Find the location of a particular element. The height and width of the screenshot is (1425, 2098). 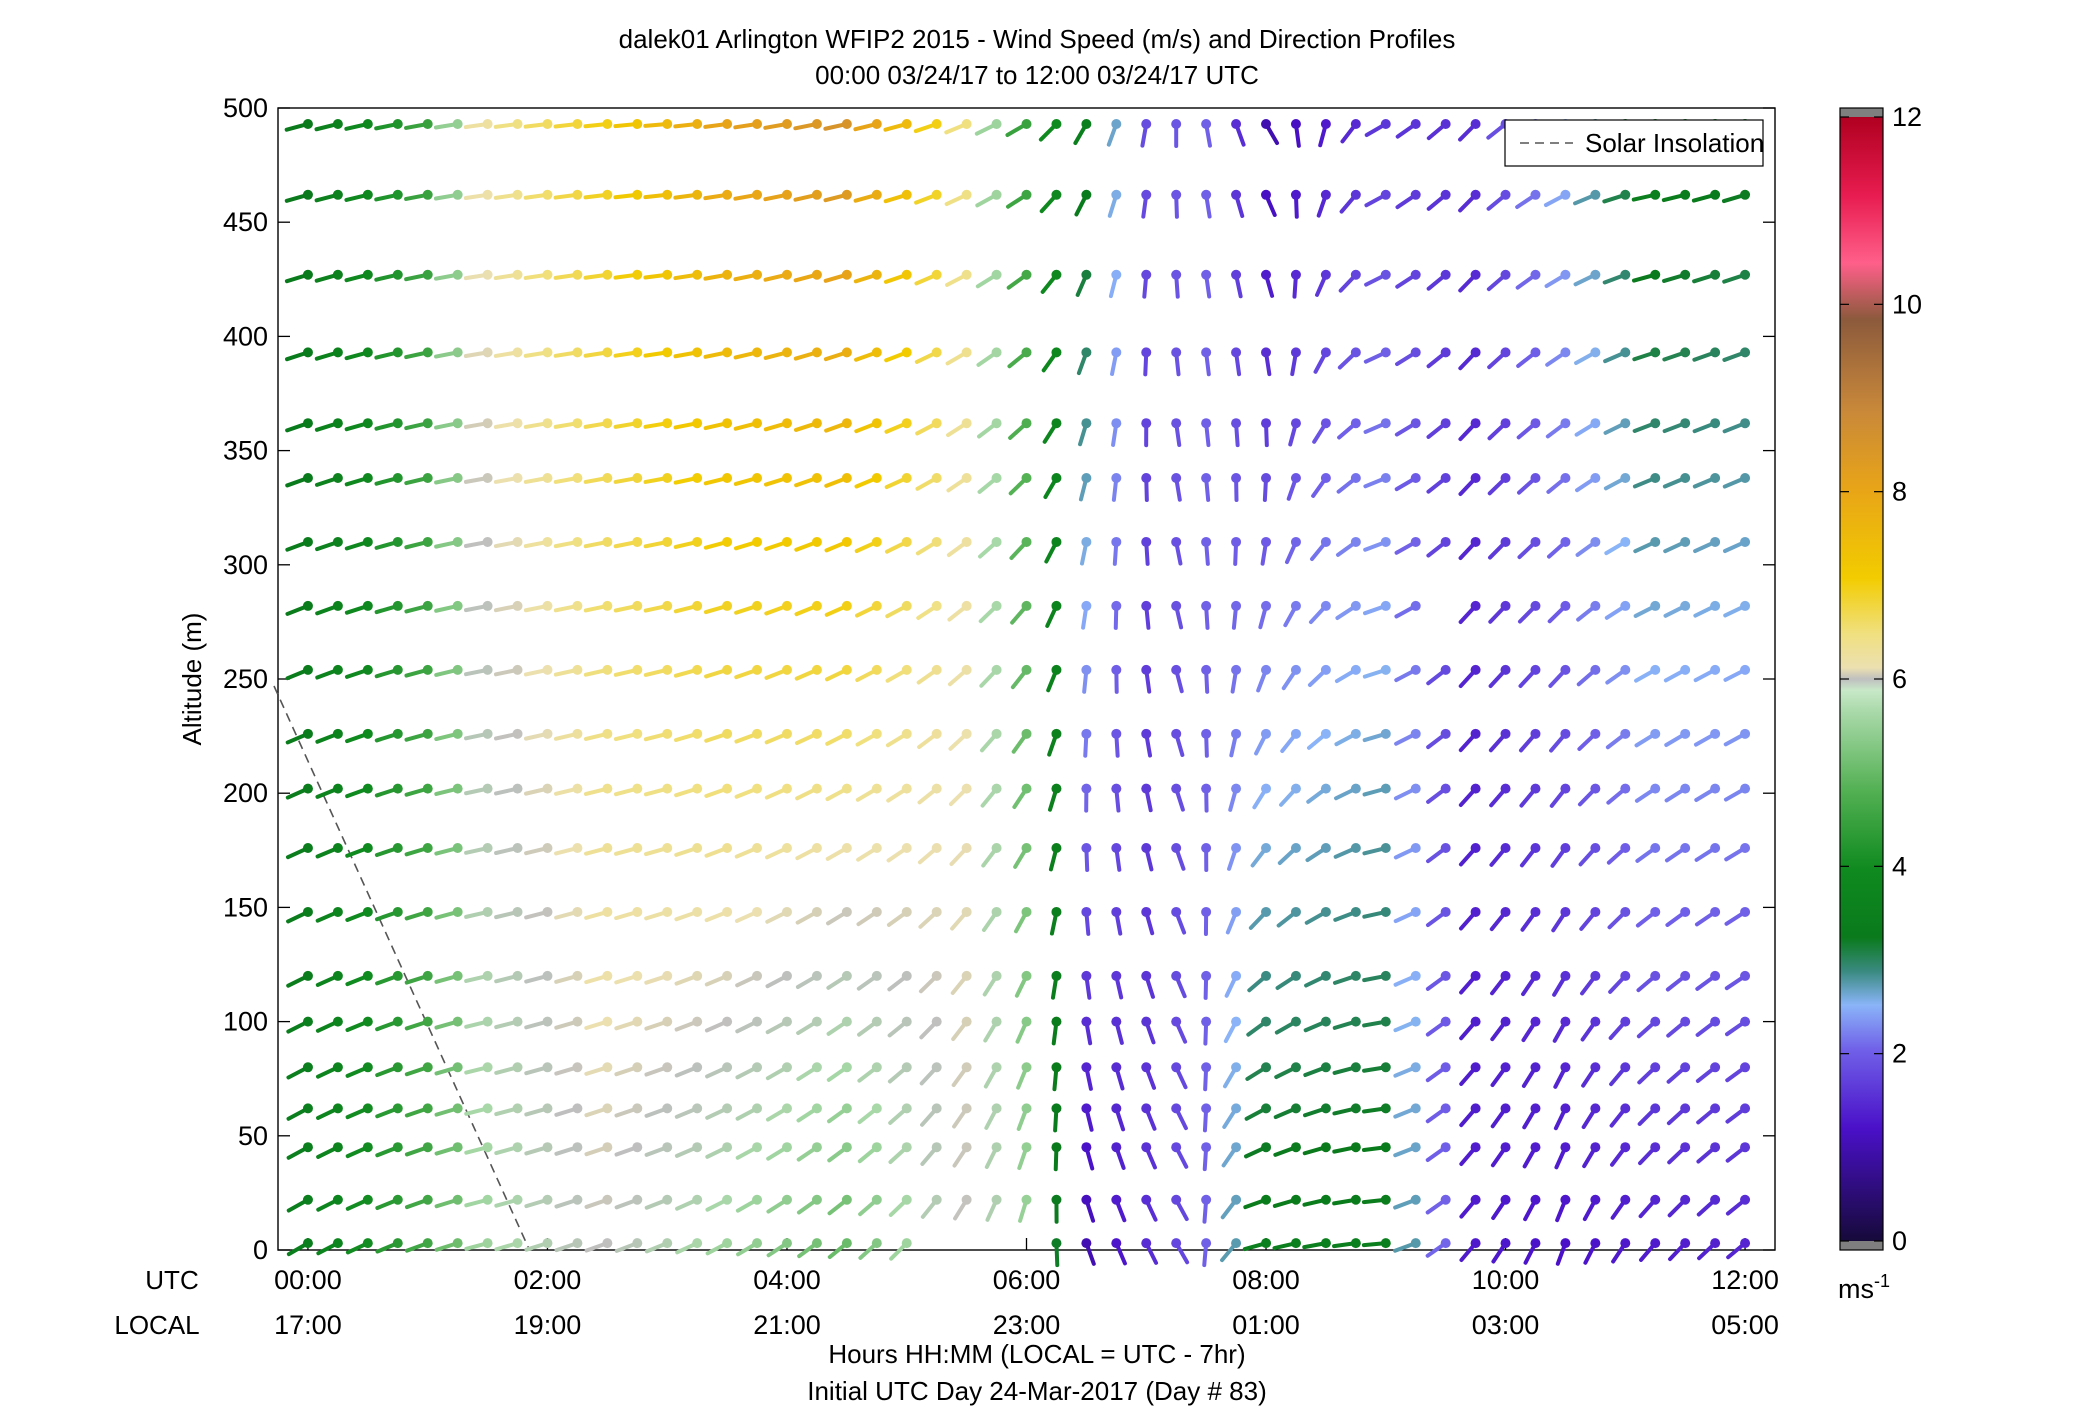

chart-subtitle: 00:00 03/24/17 to 12:00 03/24/17 UTC is located at coordinates (1037, 75).